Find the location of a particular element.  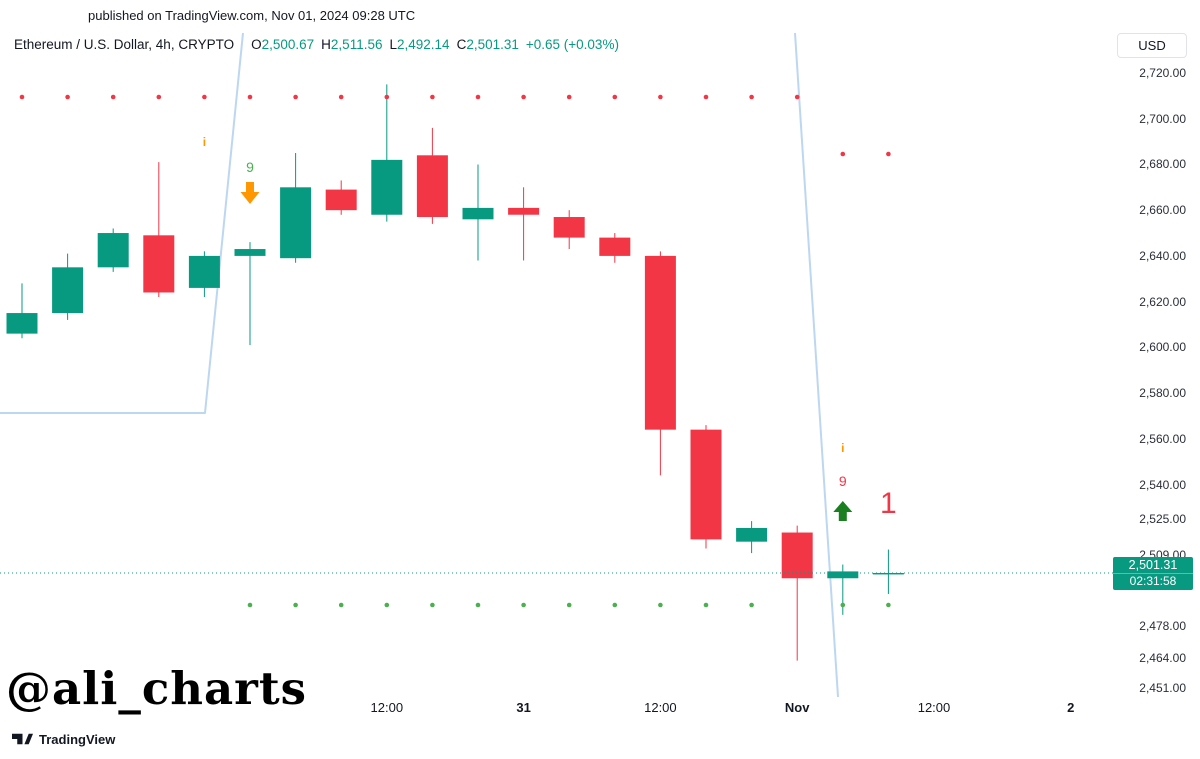

price-axis-label: 2,720.00 is located at coordinates (1162, 73).